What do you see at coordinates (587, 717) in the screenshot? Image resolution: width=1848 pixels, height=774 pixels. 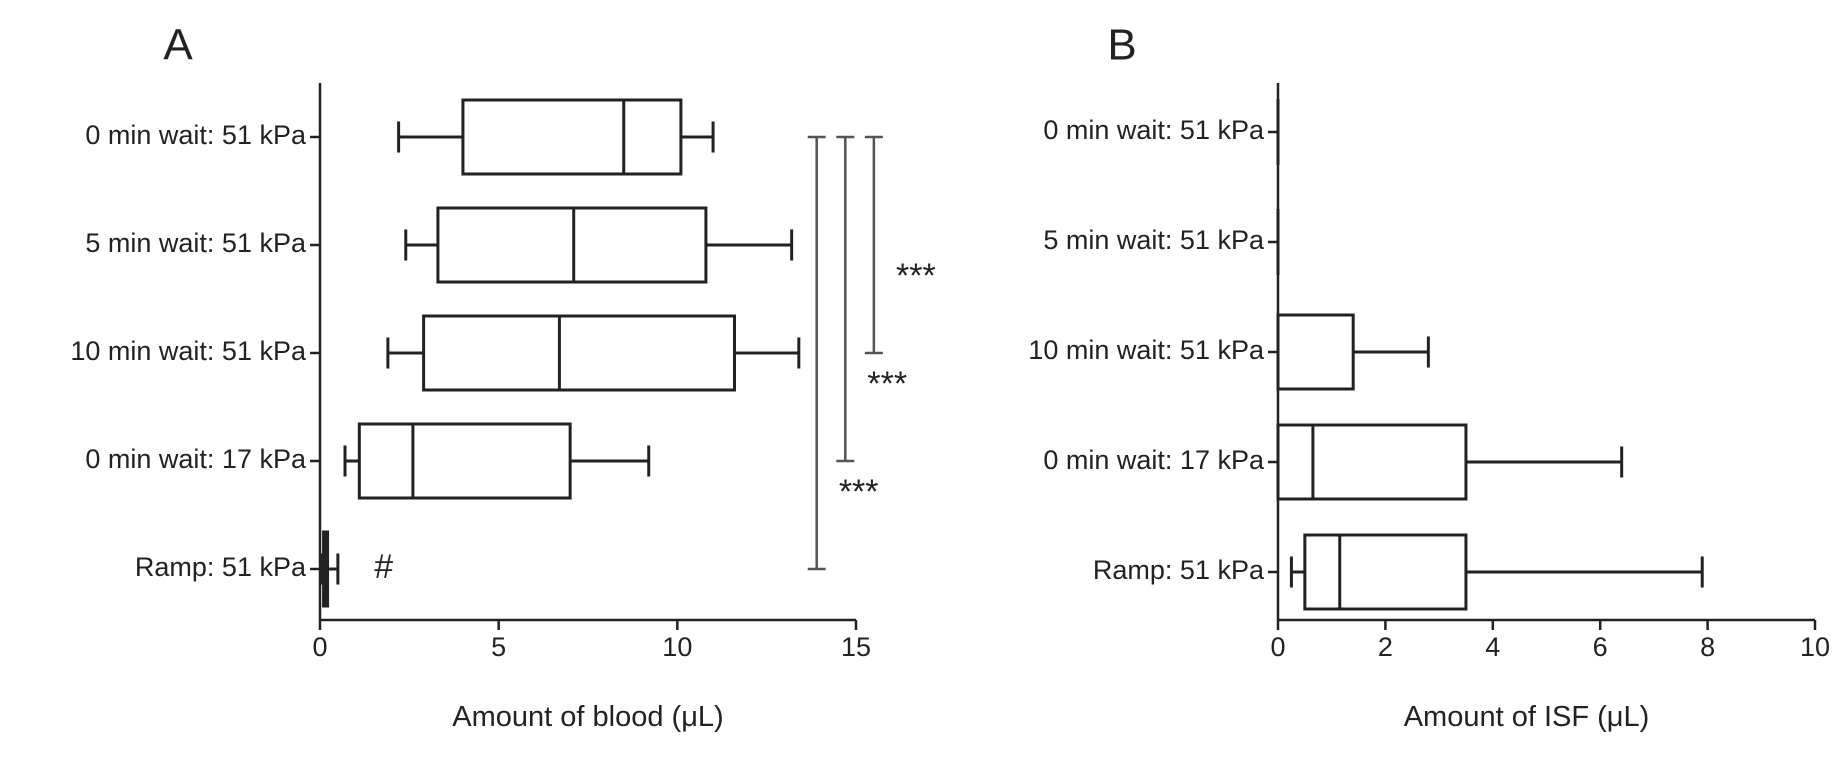 I see `x-axis-label: Amount of blood (μL)` at bounding box center [587, 717].